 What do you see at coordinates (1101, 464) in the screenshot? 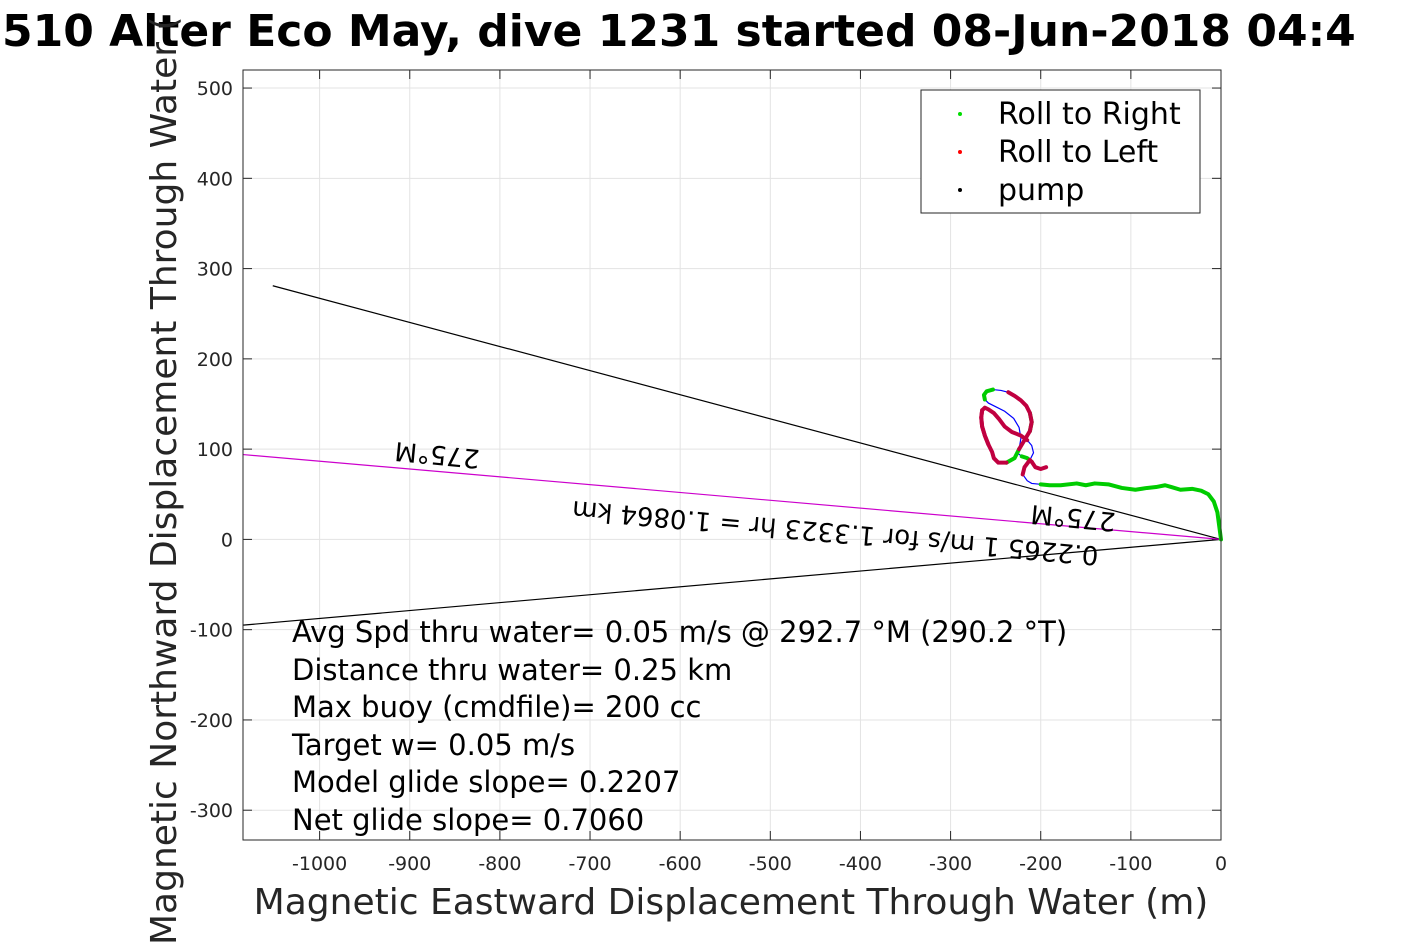
I see `glider-track` at bounding box center [1101, 464].